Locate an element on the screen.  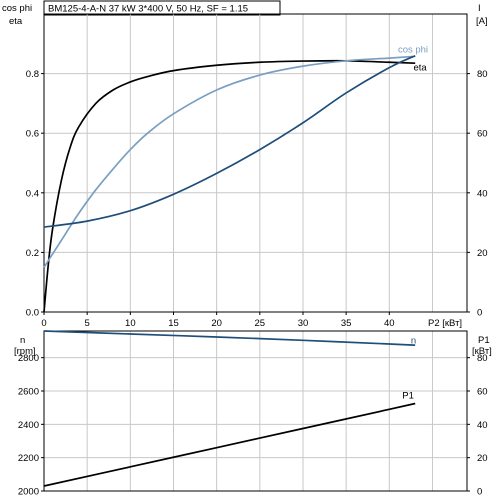
x-tick-label: 25 is located at coordinates (260, 323).